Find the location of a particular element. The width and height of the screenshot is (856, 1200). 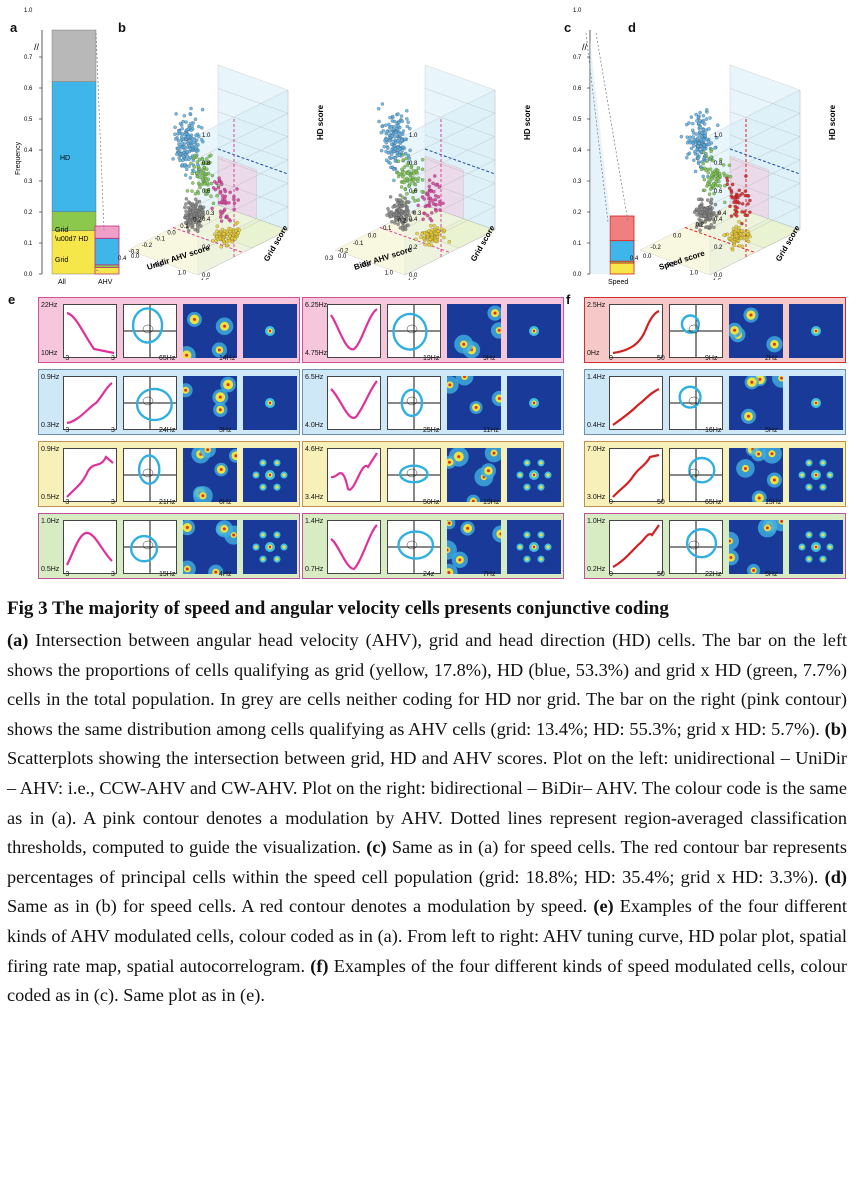

y-min-label: 0.3Hz is located at coordinates (50, 425).